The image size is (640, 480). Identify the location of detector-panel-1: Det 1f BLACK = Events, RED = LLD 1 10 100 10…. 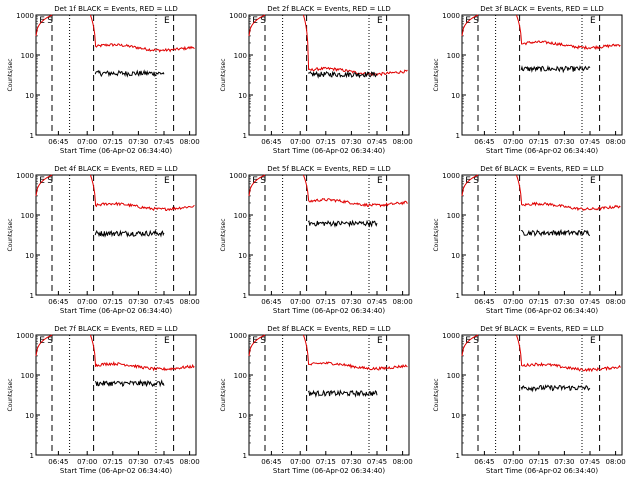
(103, 80).